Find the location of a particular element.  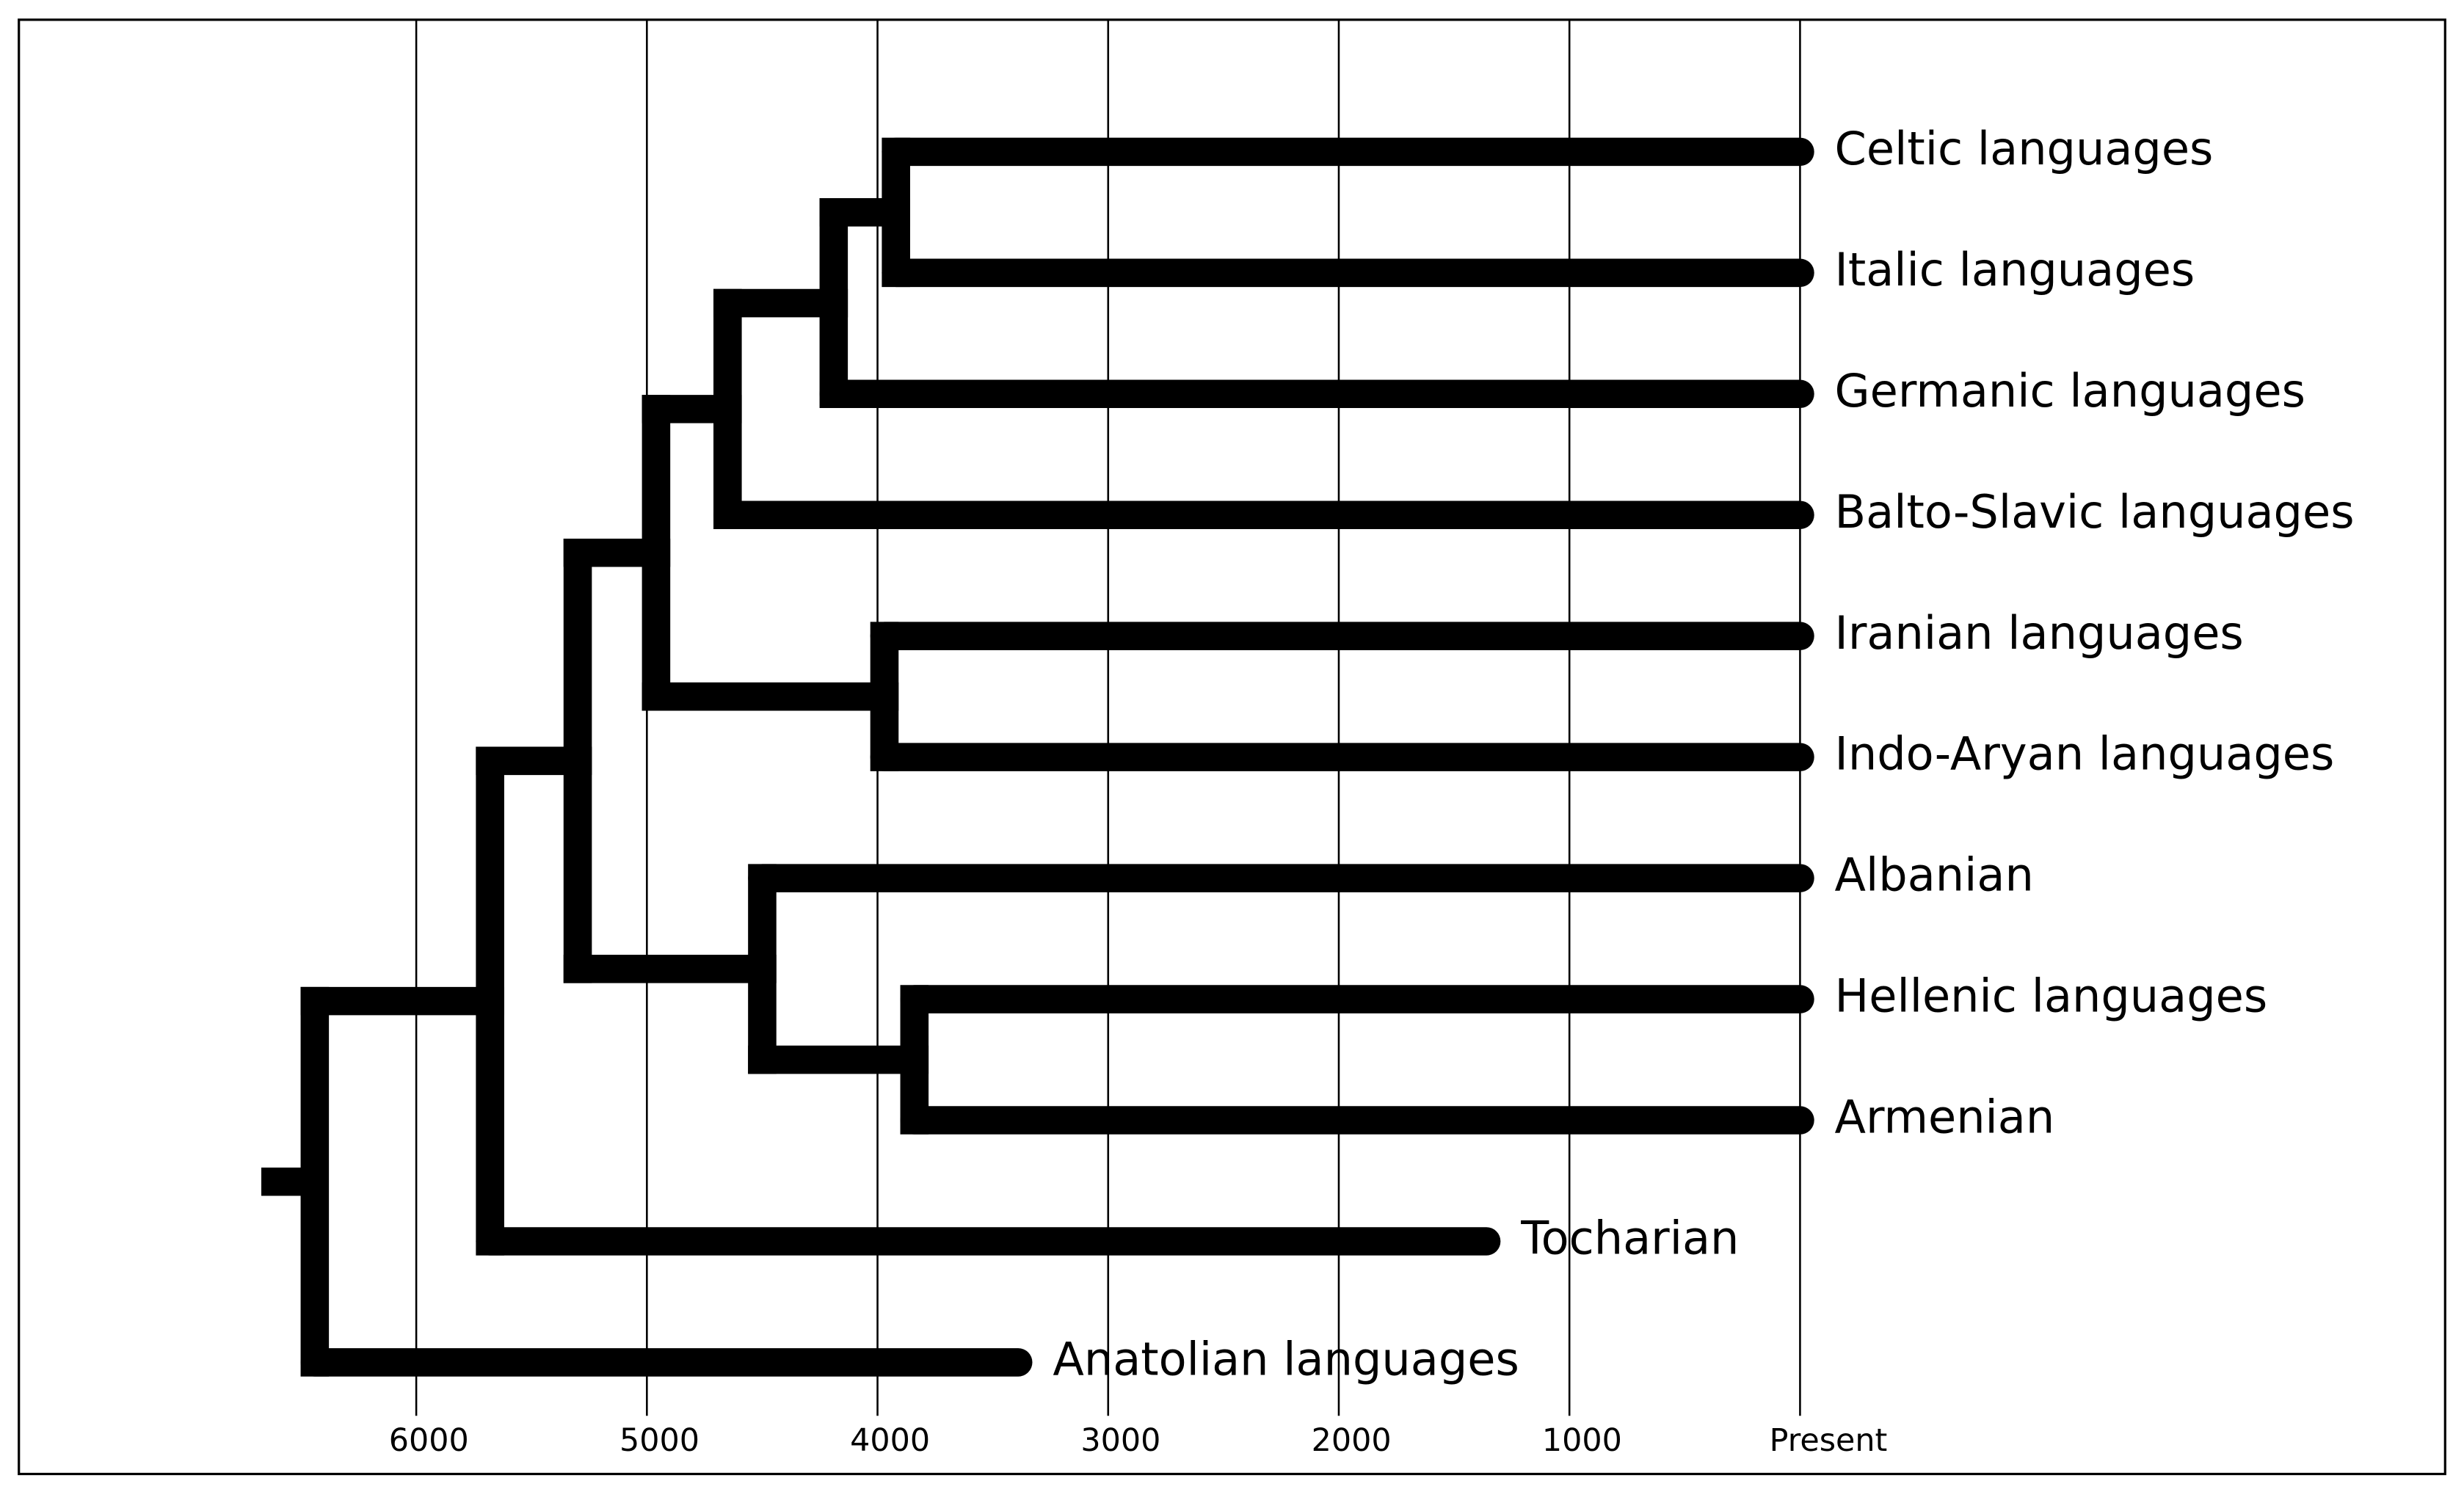

x-tick-label: 2000 is located at coordinates (1352, 1440).